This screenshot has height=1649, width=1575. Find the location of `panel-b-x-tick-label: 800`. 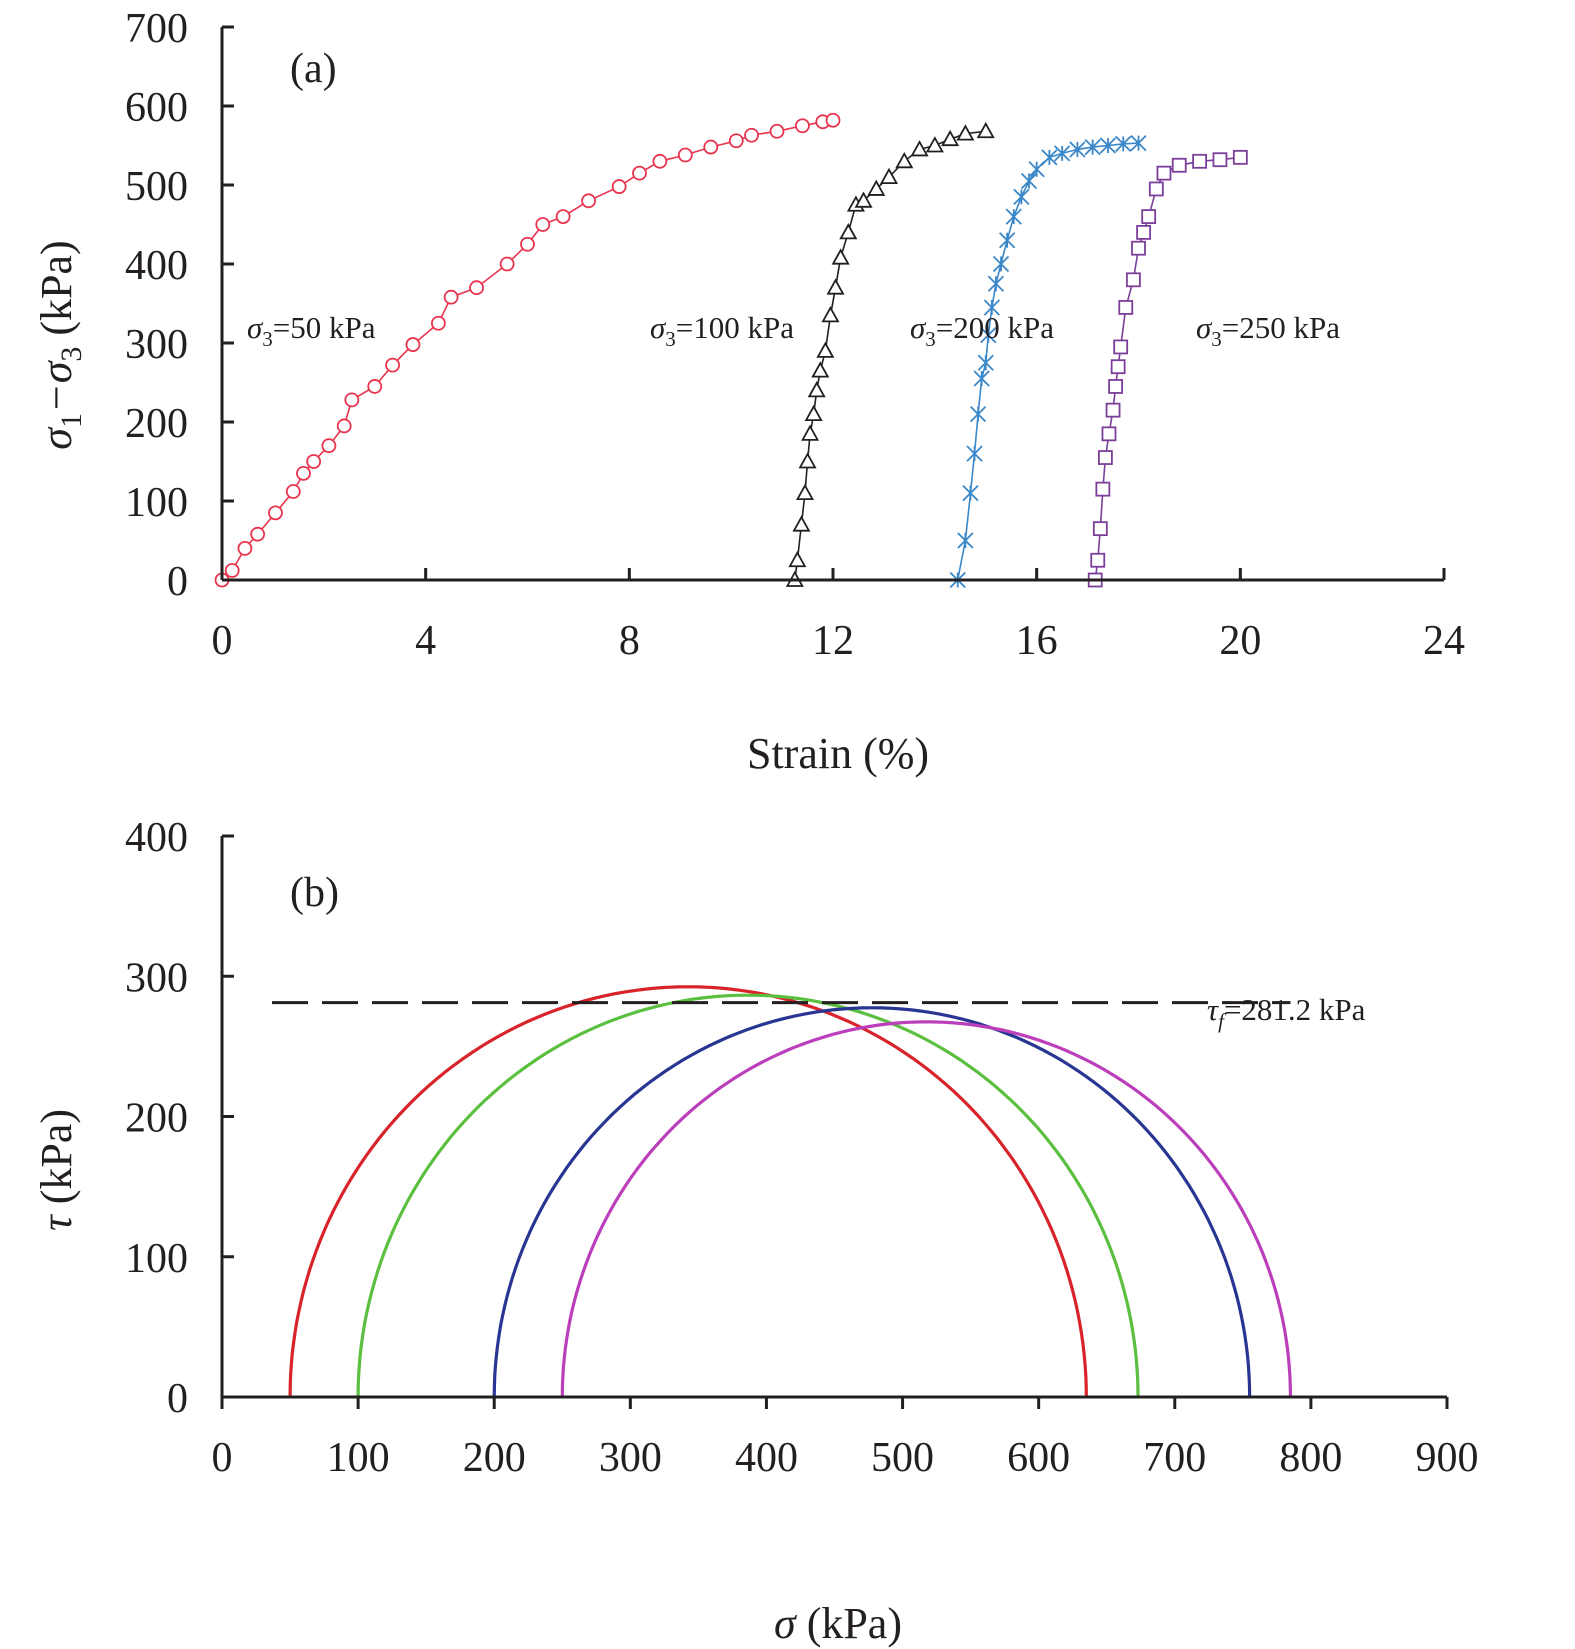

panel-b-x-tick-label: 800 is located at coordinates (1310, 1458).